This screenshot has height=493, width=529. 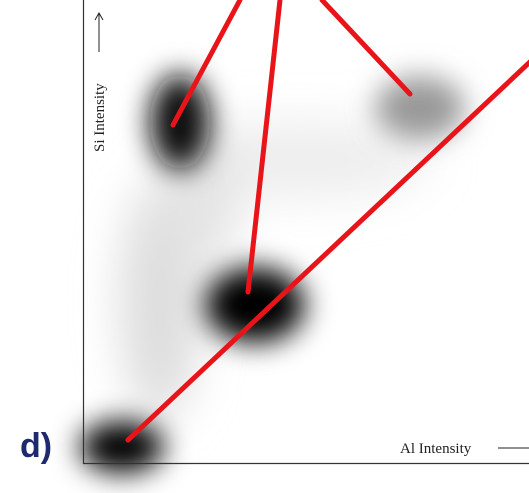 What do you see at coordinates (36, 446) in the screenshot?
I see `panel-label: d)` at bounding box center [36, 446].